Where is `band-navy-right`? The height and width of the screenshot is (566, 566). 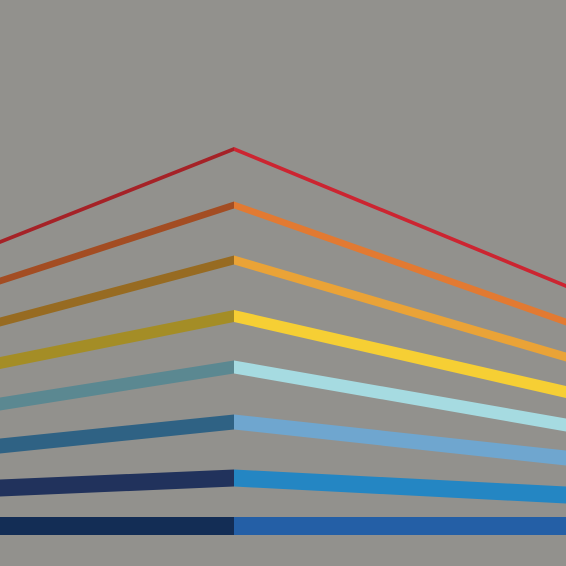 band-navy-right is located at coordinates (400, 526).